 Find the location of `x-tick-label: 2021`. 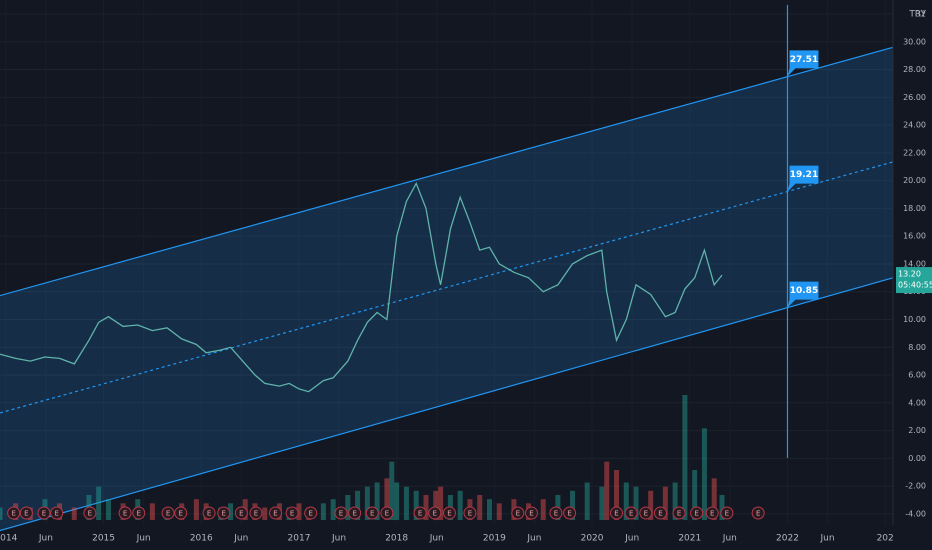

x-tick-label: 2021 is located at coordinates (689, 539).